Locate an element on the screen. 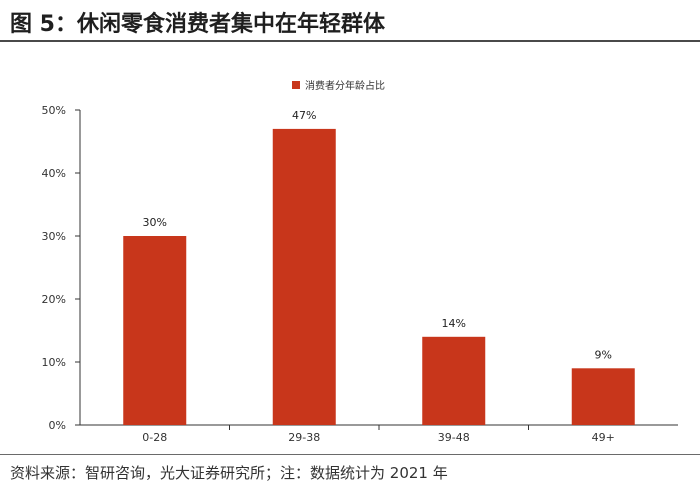 This screenshot has width=700, height=490. title-divider is located at coordinates (350, 41).